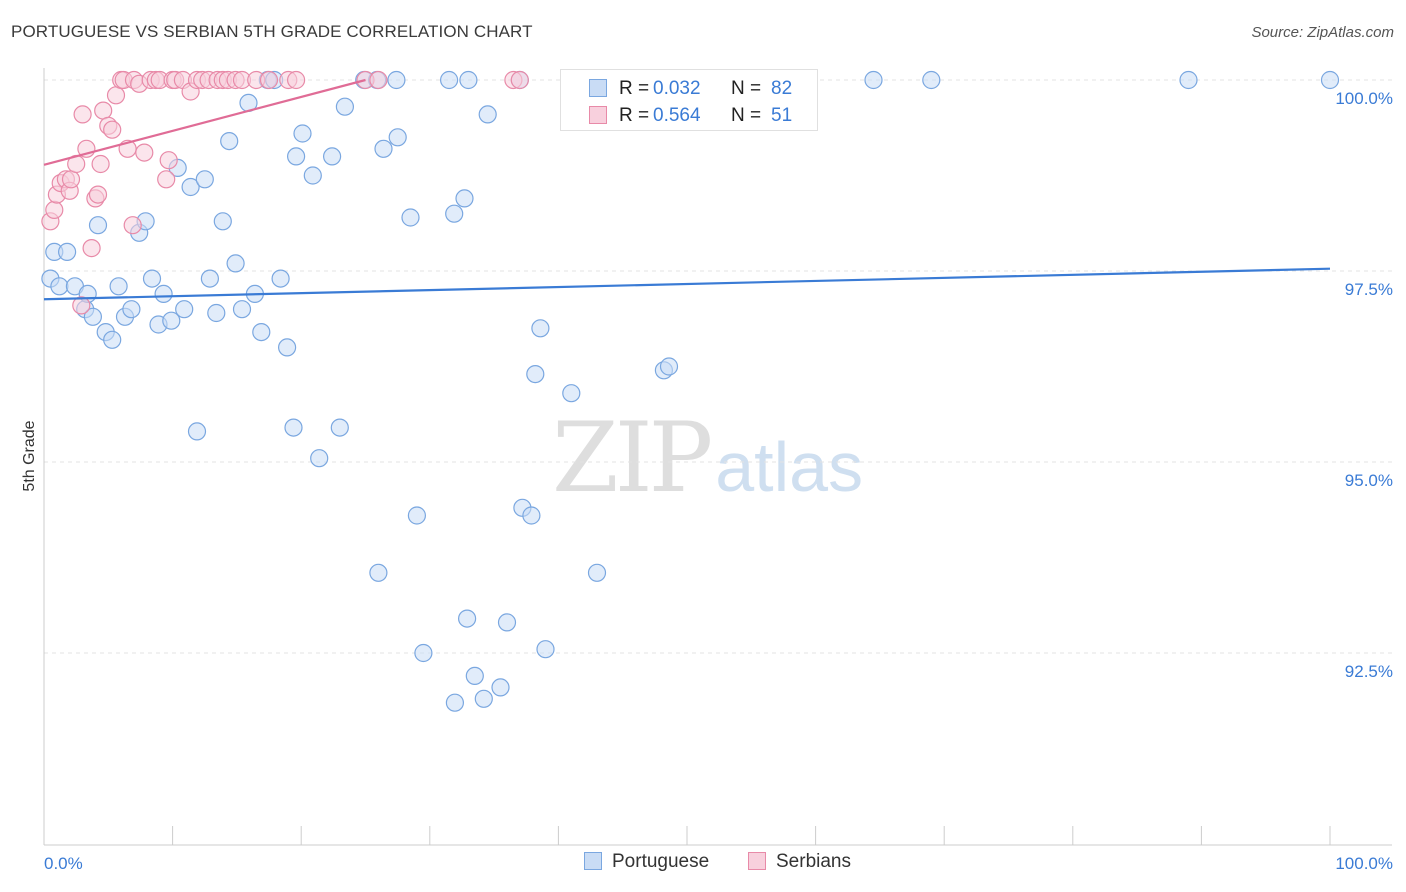 This screenshot has width=1406, height=892. What do you see at coordinates (1369, 671) in the screenshot?
I see `y-tick-label: 92.5%` at bounding box center [1369, 671].